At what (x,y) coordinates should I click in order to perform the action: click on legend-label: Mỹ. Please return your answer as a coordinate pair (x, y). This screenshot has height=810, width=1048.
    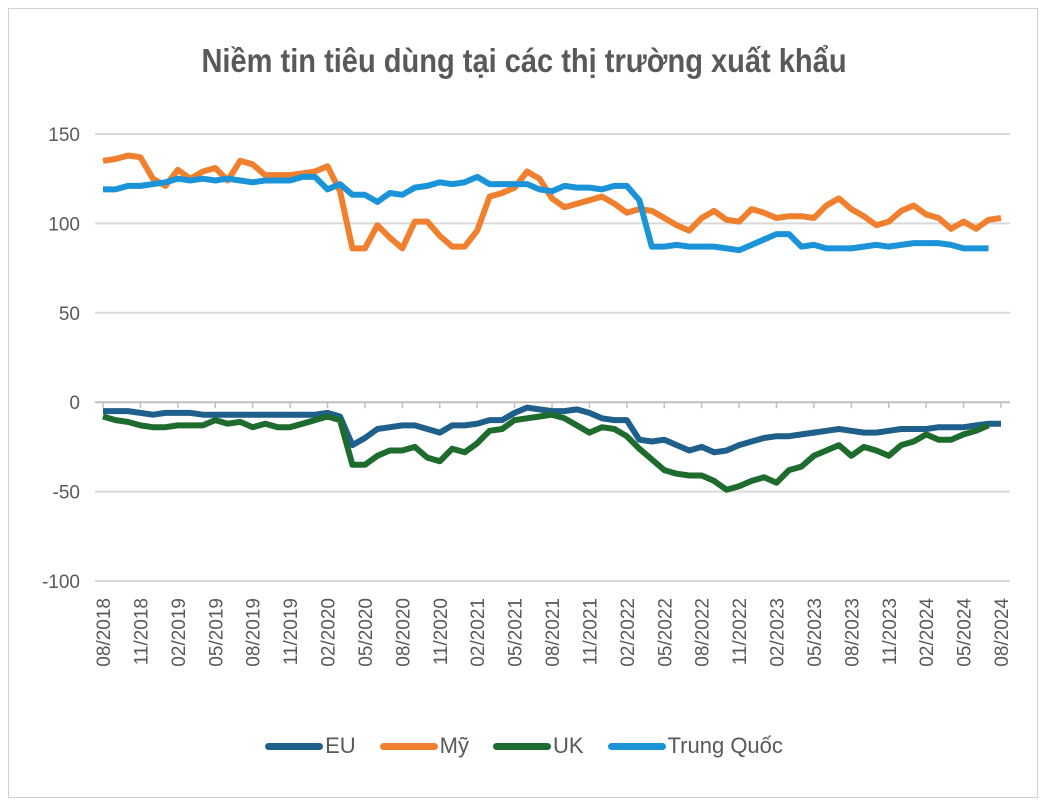
    Looking at the image, I should click on (454, 745).